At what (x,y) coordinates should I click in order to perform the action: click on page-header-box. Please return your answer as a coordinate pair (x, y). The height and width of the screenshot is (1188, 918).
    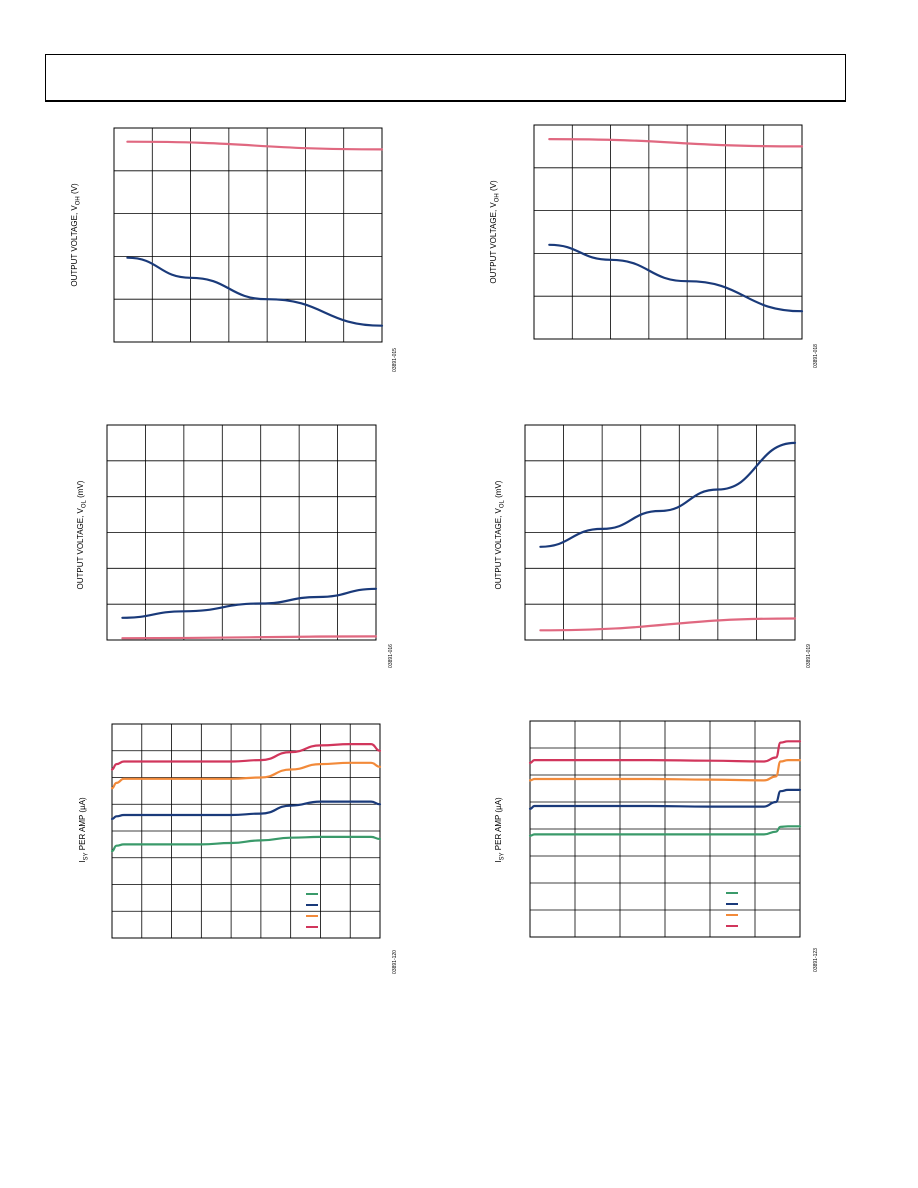
    Looking at the image, I should click on (445, 78).